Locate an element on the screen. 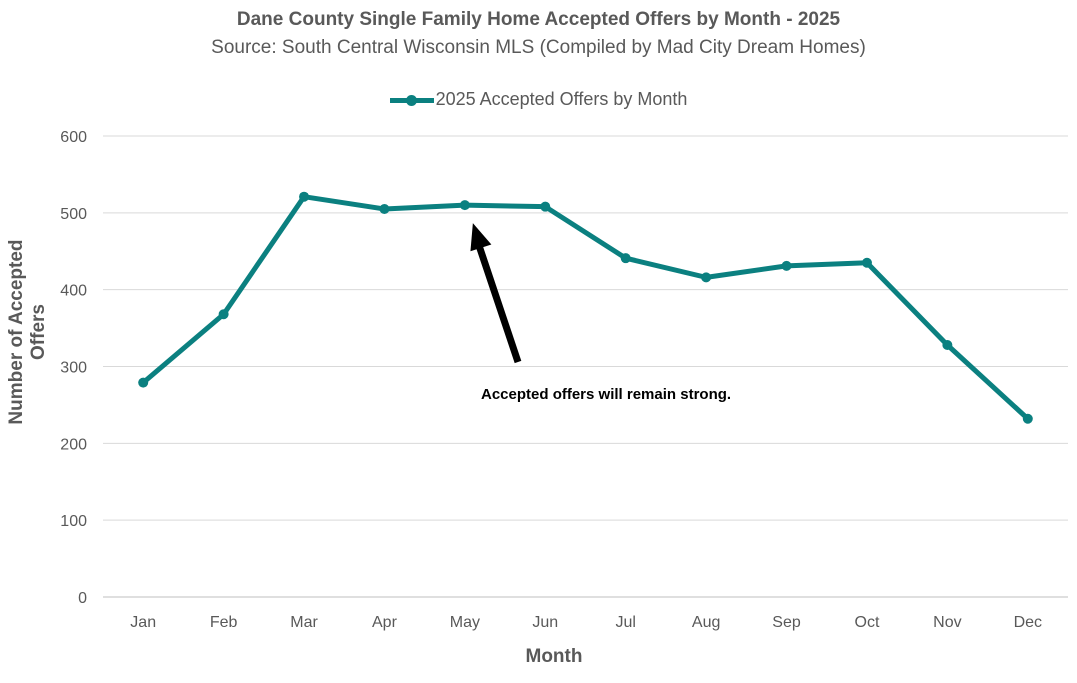 The width and height of the screenshot is (1077, 683). x-axis-label: Month is located at coordinates (554, 656).